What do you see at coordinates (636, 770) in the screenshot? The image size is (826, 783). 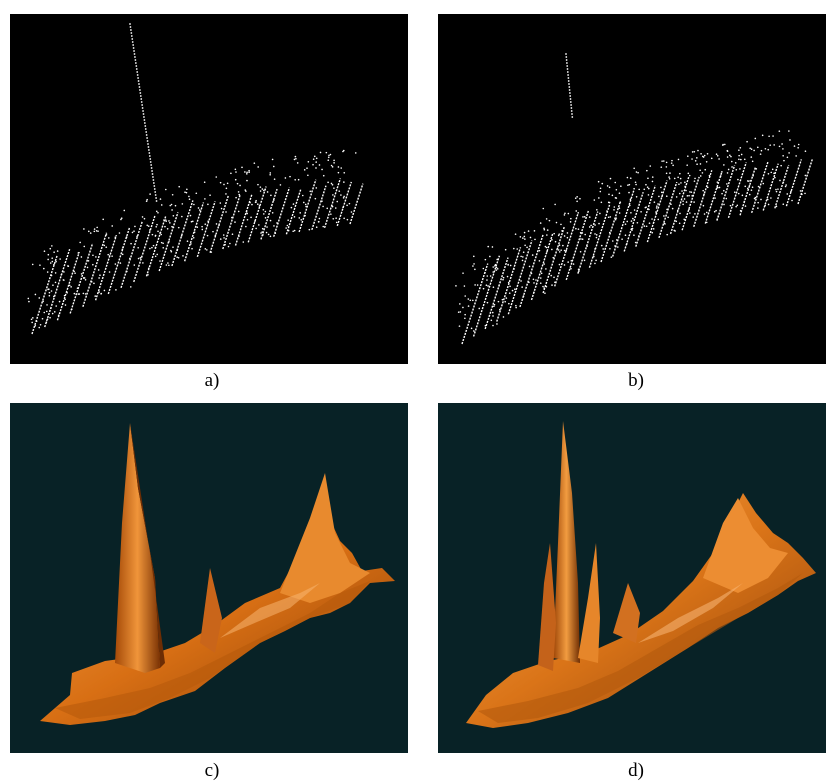 I see `caption-d: d)` at bounding box center [636, 770].